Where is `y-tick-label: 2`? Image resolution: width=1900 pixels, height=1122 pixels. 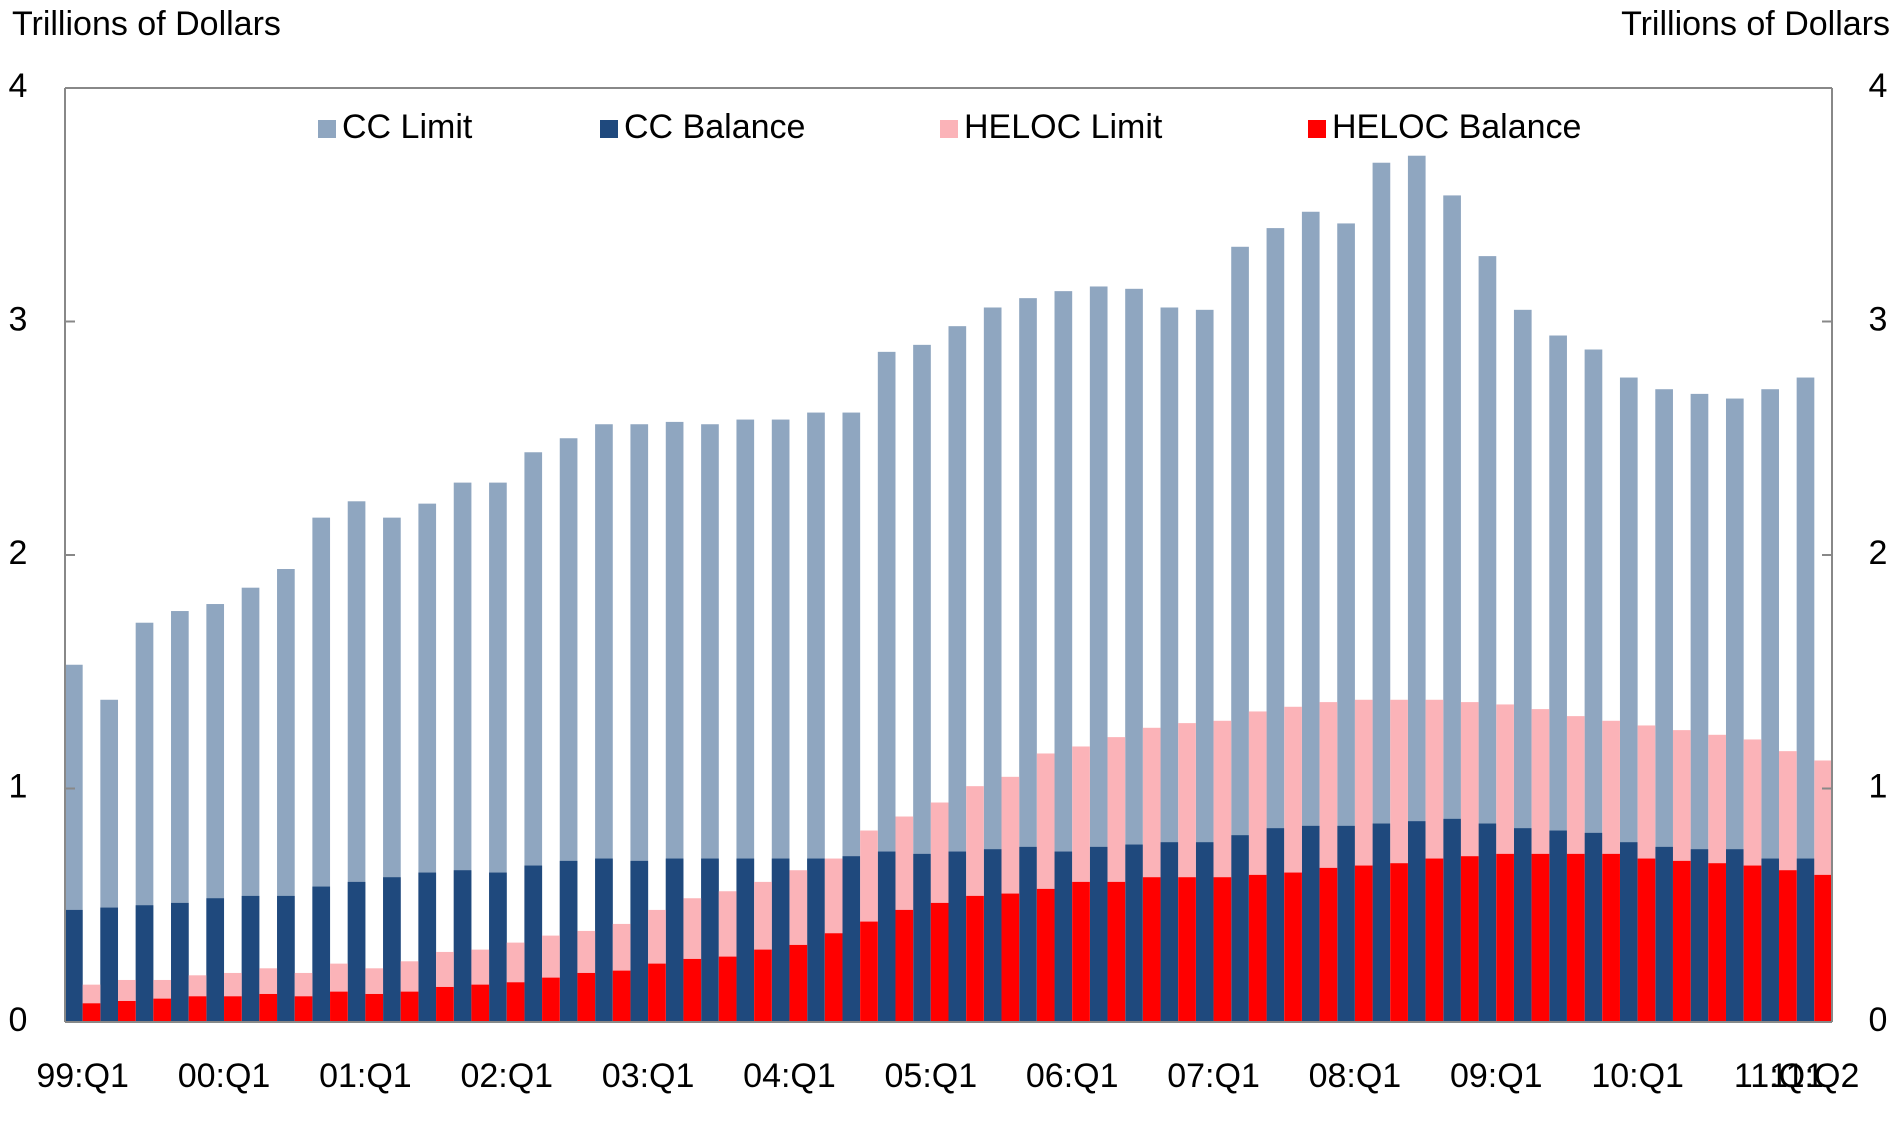
y-tick-label: 2 is located at coordinates (18, 553).